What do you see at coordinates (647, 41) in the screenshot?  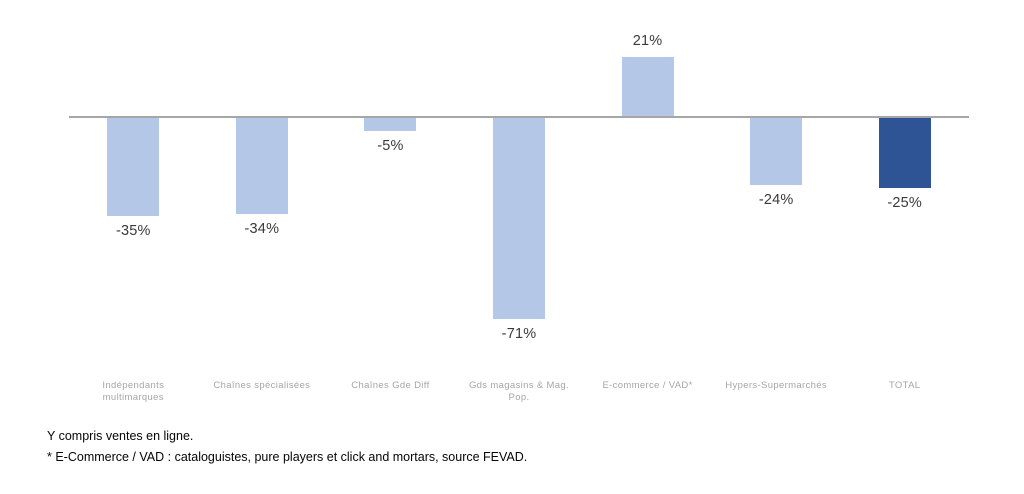 I see `bar-value-label-4: 21%` at bounding box center [647, 41].